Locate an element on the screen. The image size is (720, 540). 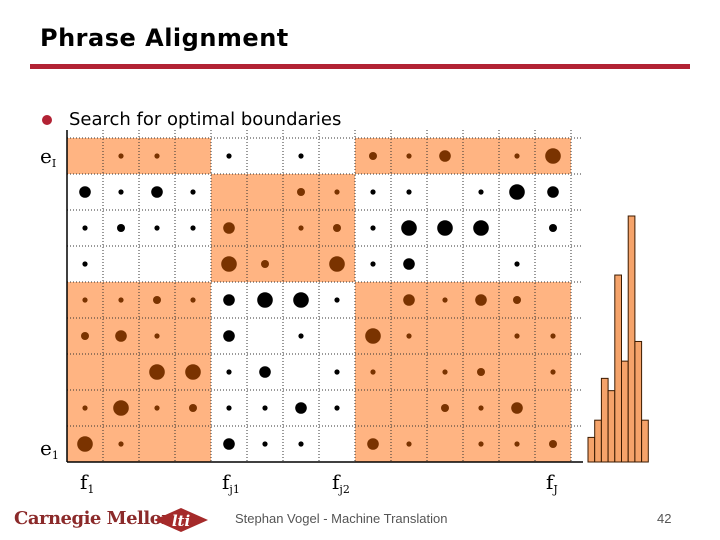
col-label-fJ: fJ is located at coordinates (552, 483).